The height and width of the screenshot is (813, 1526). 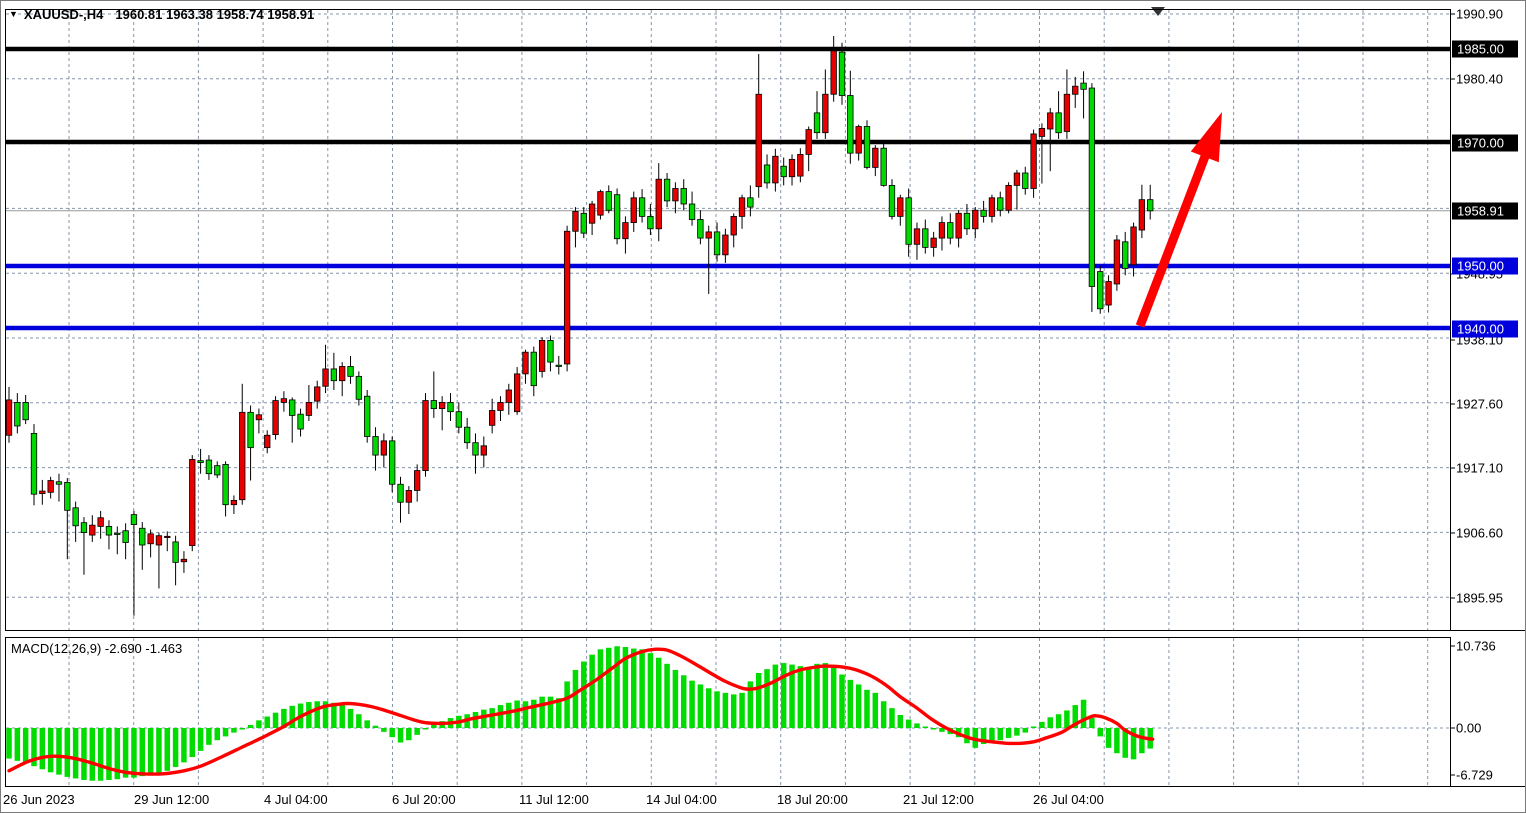 What do you see at coordinates (172, 799) in the screenshot?
I see `time-axis-label: 29 Jun 12:00` at bounding box center [172, 799].